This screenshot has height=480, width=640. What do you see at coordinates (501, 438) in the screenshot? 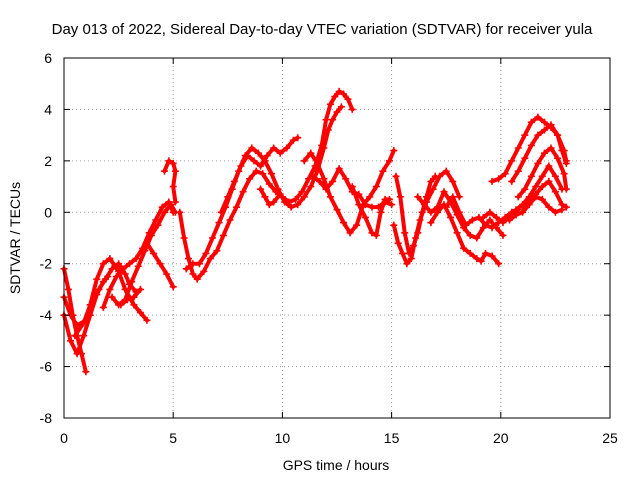
I see `x-tick-label: 20` at bounding box center [501, 438].